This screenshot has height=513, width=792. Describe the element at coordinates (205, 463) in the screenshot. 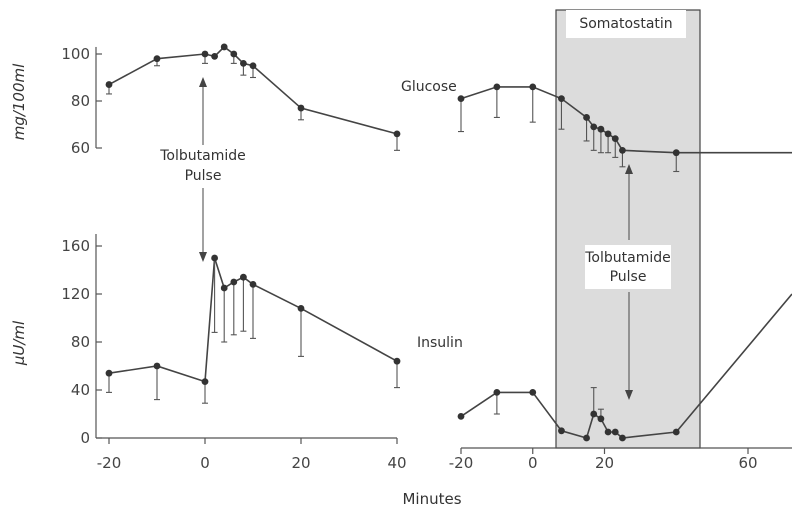

I see `left-x-tick-label: 0` at that location.